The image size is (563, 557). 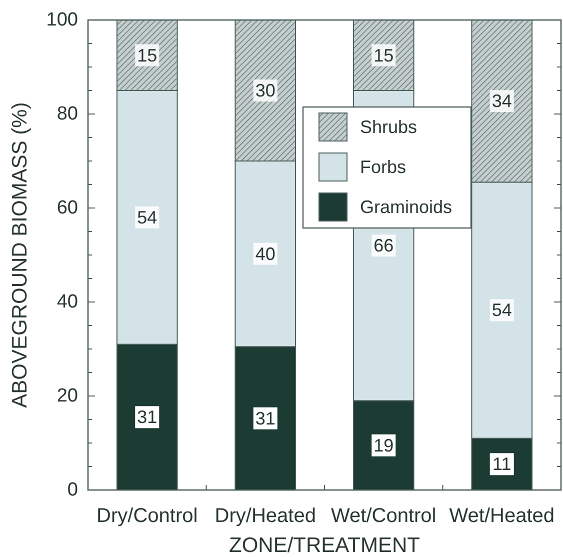 I want to click on legend-label: Shrubs, so click(x=389, y=127).